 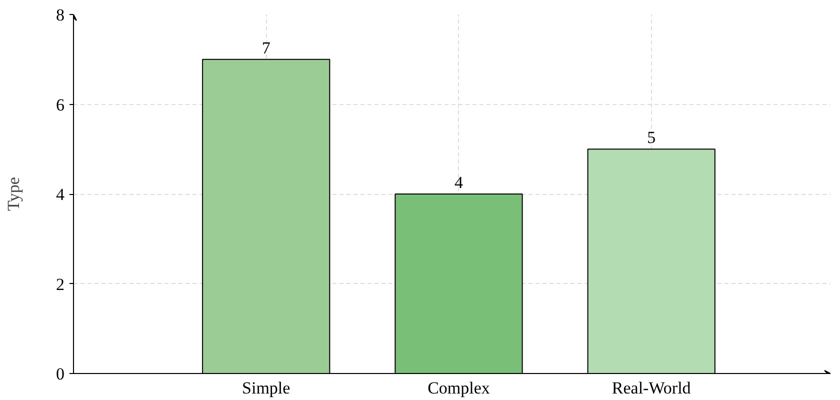 I want to click on data-label: 7, so click(x=266, y=48).